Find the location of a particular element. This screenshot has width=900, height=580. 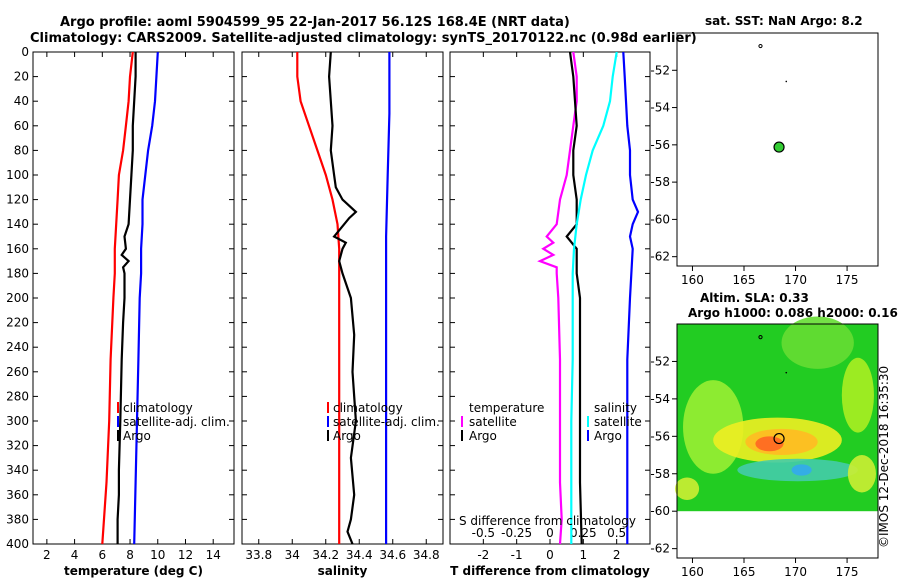

series-salinity-satellite is located at coordinates (594, 297).